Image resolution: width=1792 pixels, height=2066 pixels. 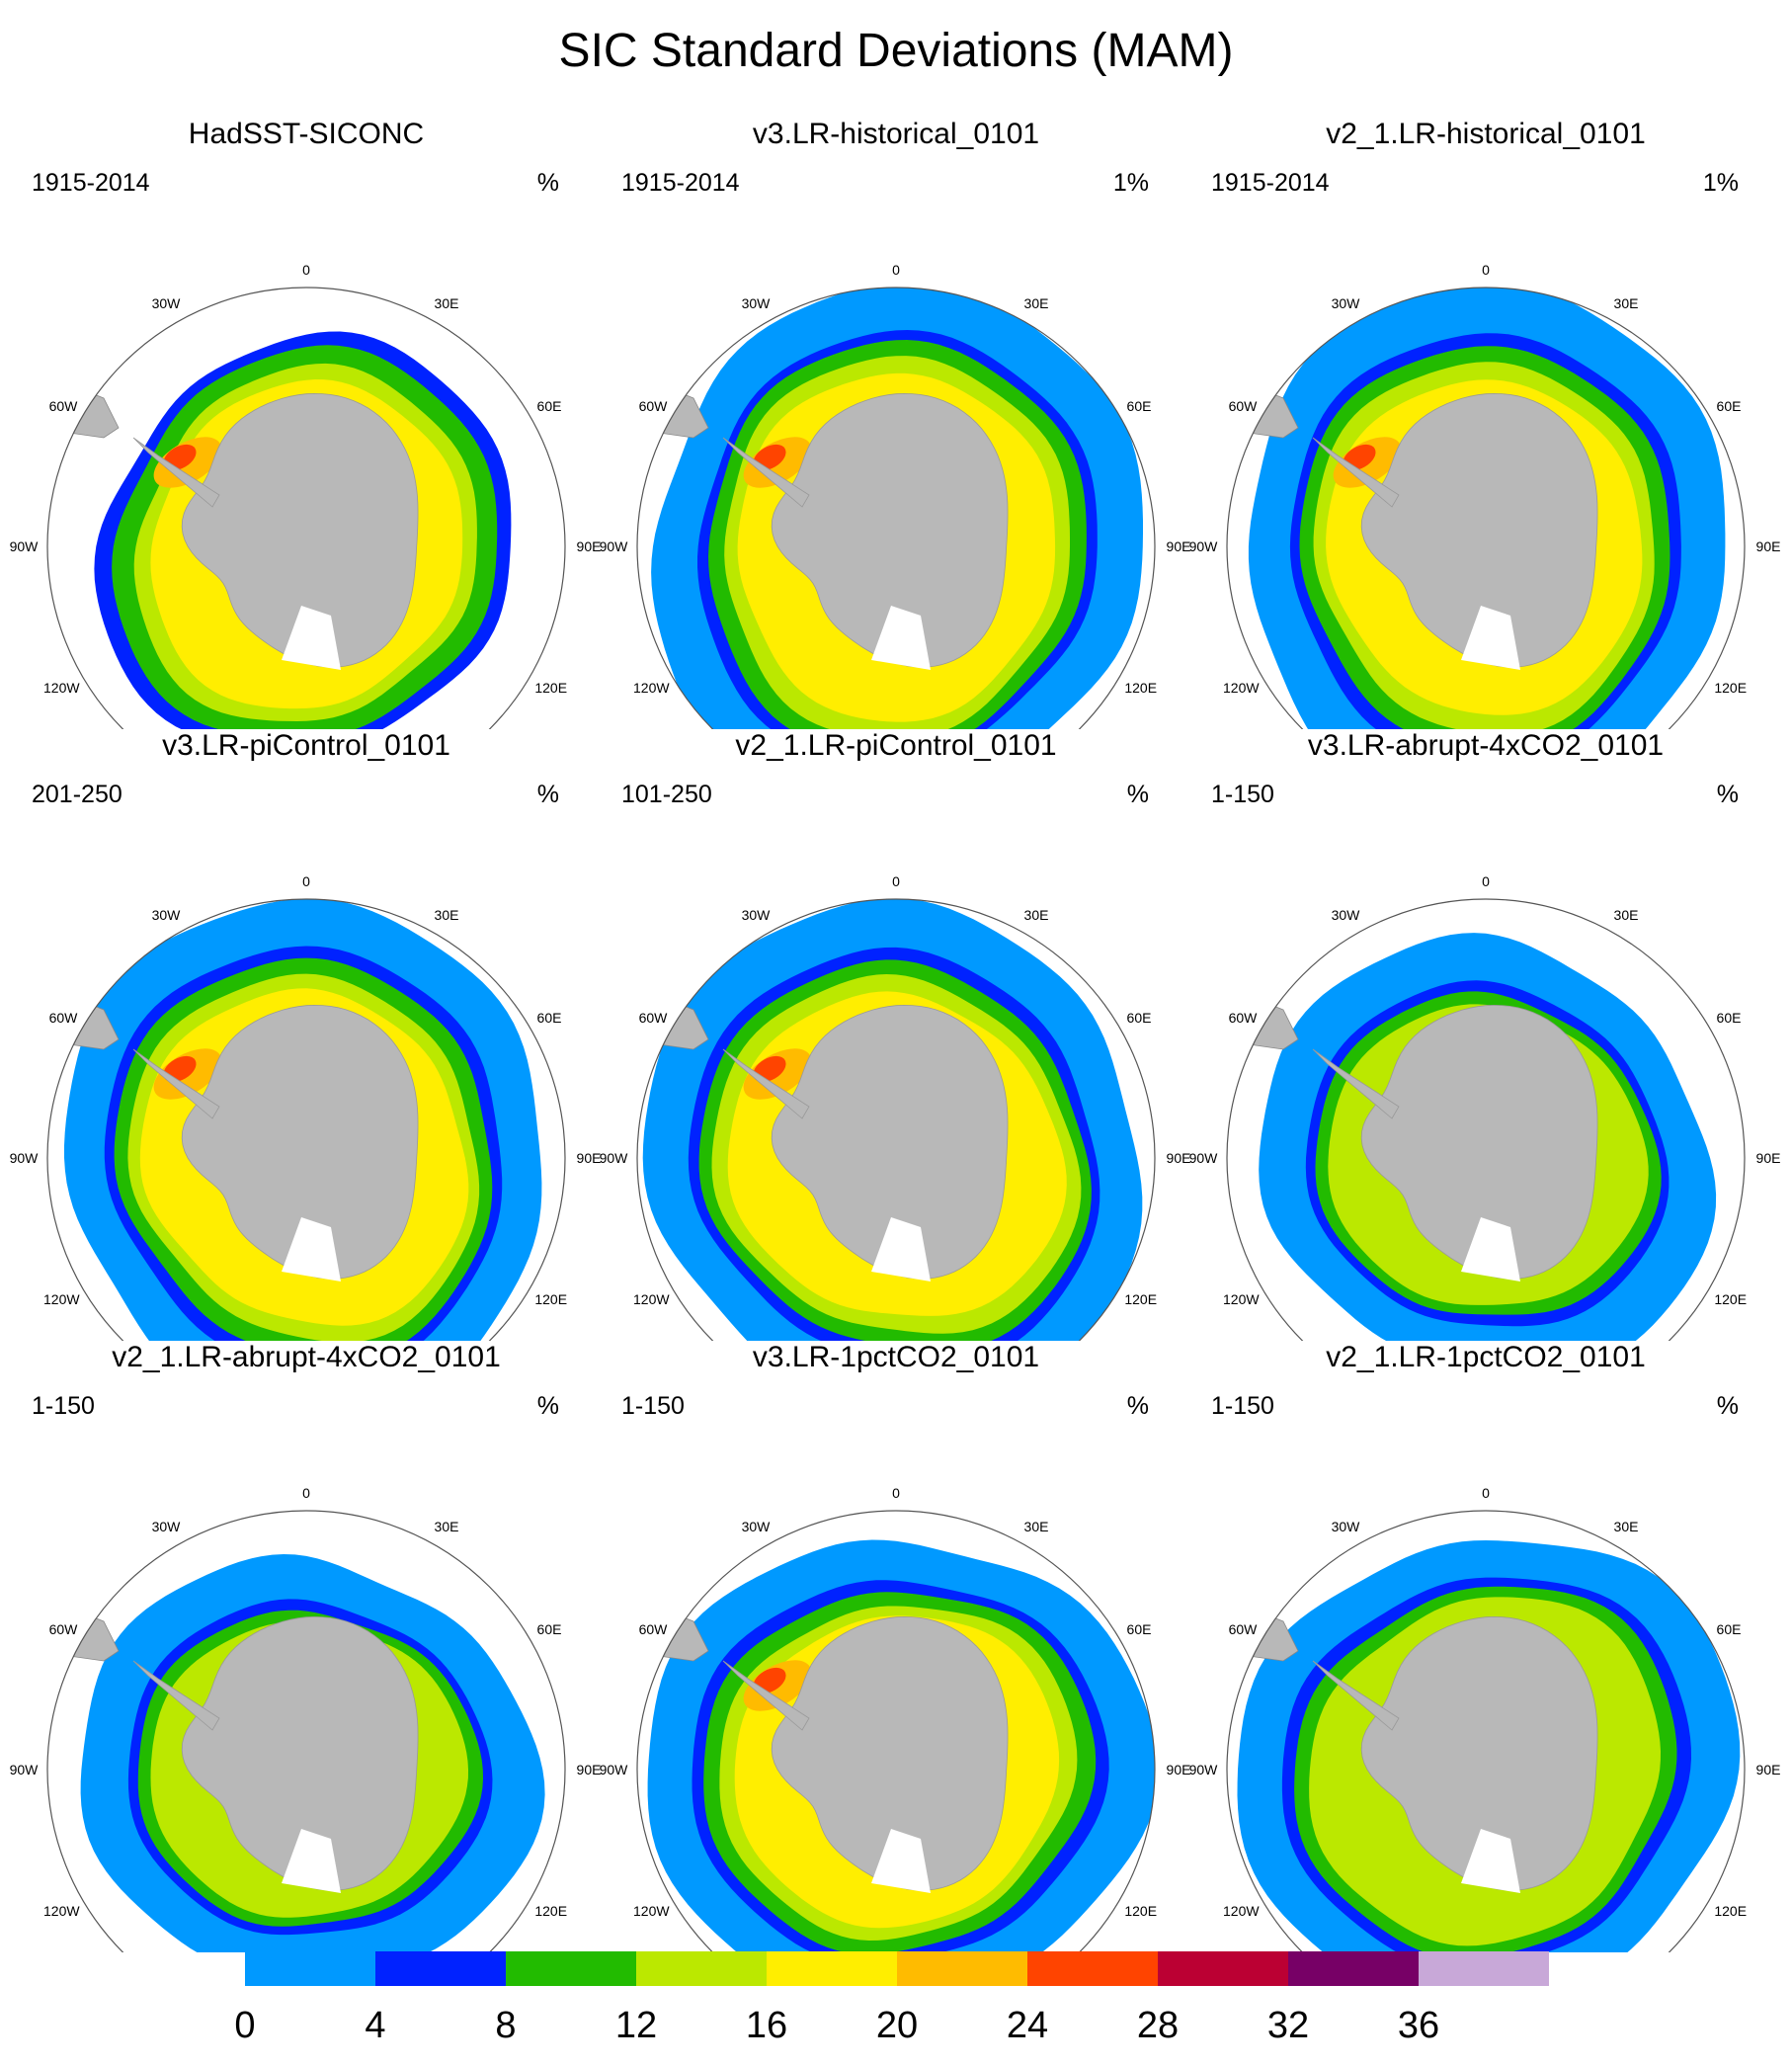 What do you see at coordinates (77, 794) in the screenshot?
I see `panel-period: 201-250` at bounding box center [77, 794].